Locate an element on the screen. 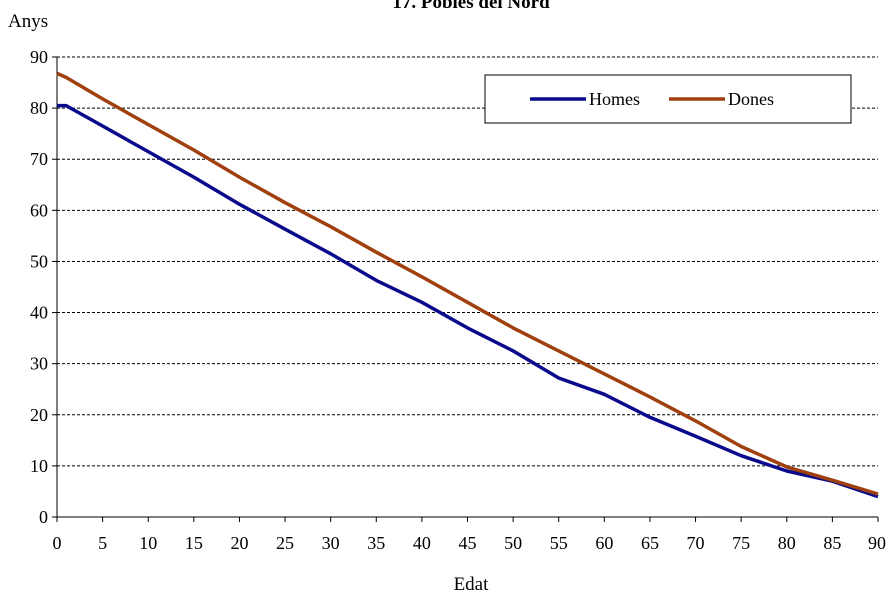  x-tick-label-90: 90 is located at coordinates (877, 543).